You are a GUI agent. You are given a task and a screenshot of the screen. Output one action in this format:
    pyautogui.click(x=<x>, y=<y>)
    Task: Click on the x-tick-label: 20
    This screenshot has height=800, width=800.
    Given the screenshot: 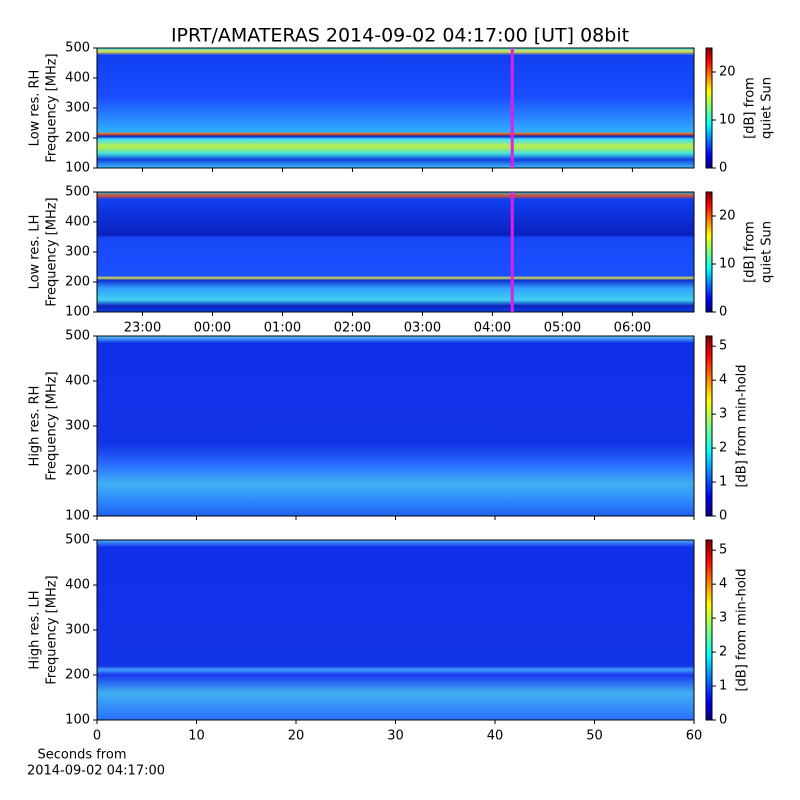 What is the action you would take?
    pyautogui.click(x=296, y=736)
    